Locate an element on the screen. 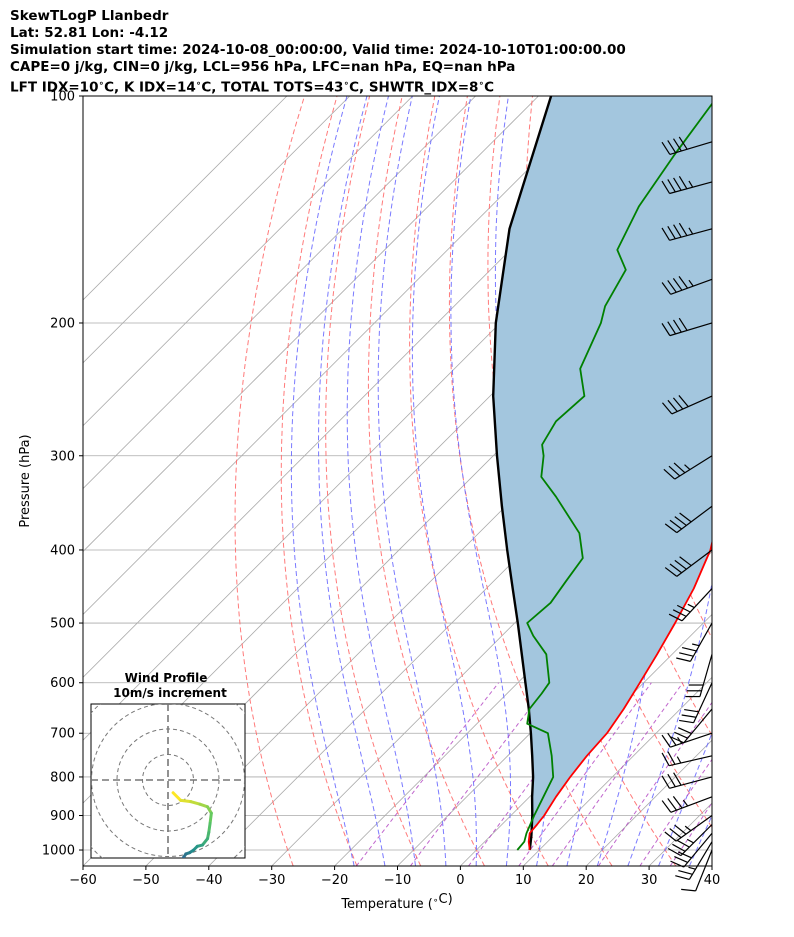  x-tick-label: −20 is located at coordinates (334, 880).